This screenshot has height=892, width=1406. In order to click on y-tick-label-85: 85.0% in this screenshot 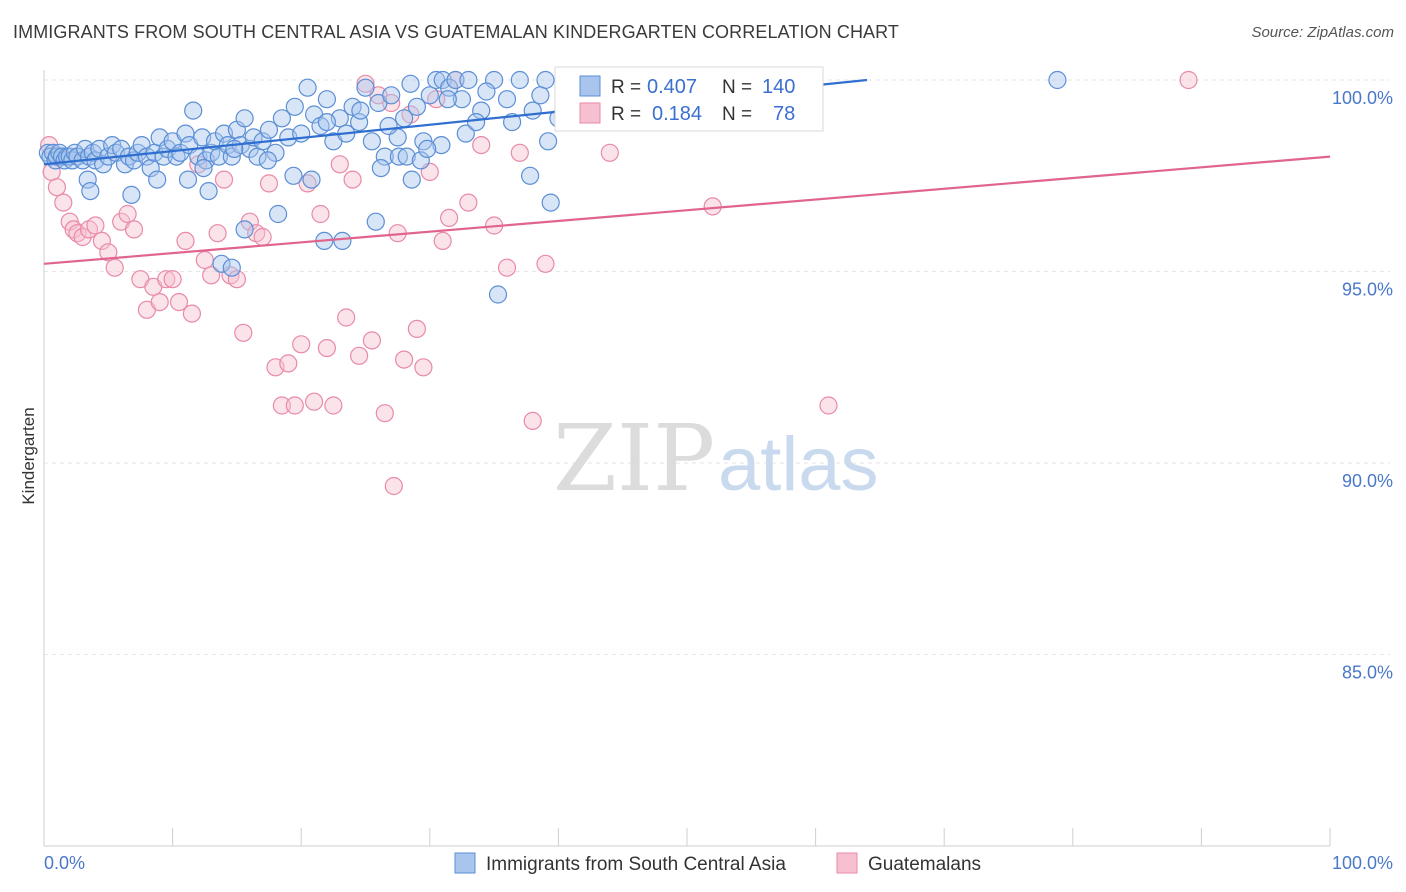, I will do `click(1367, 673)`.